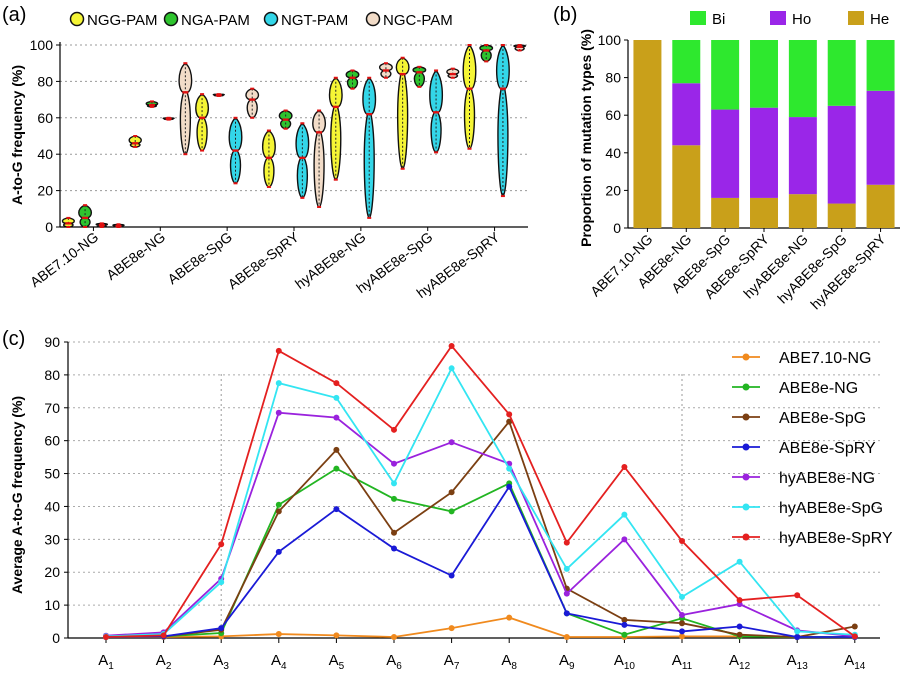  What do you see at coordinates (686, 62) in the screenshot?
I see `bar-abe8e-ng-bi` at bounding box center [686, 62].